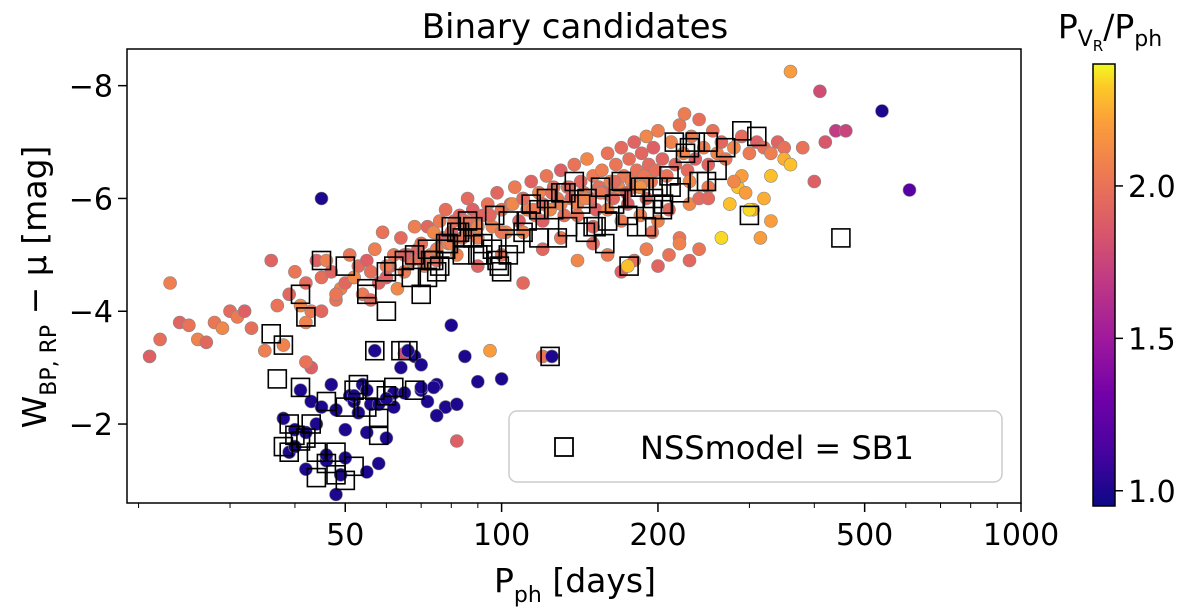 Image resolution: width=1200 pixels, height=614 pixels. Describe the element at coordinates (91, 312) in the screenshot. I see `y-tick-label: −4` at that location.